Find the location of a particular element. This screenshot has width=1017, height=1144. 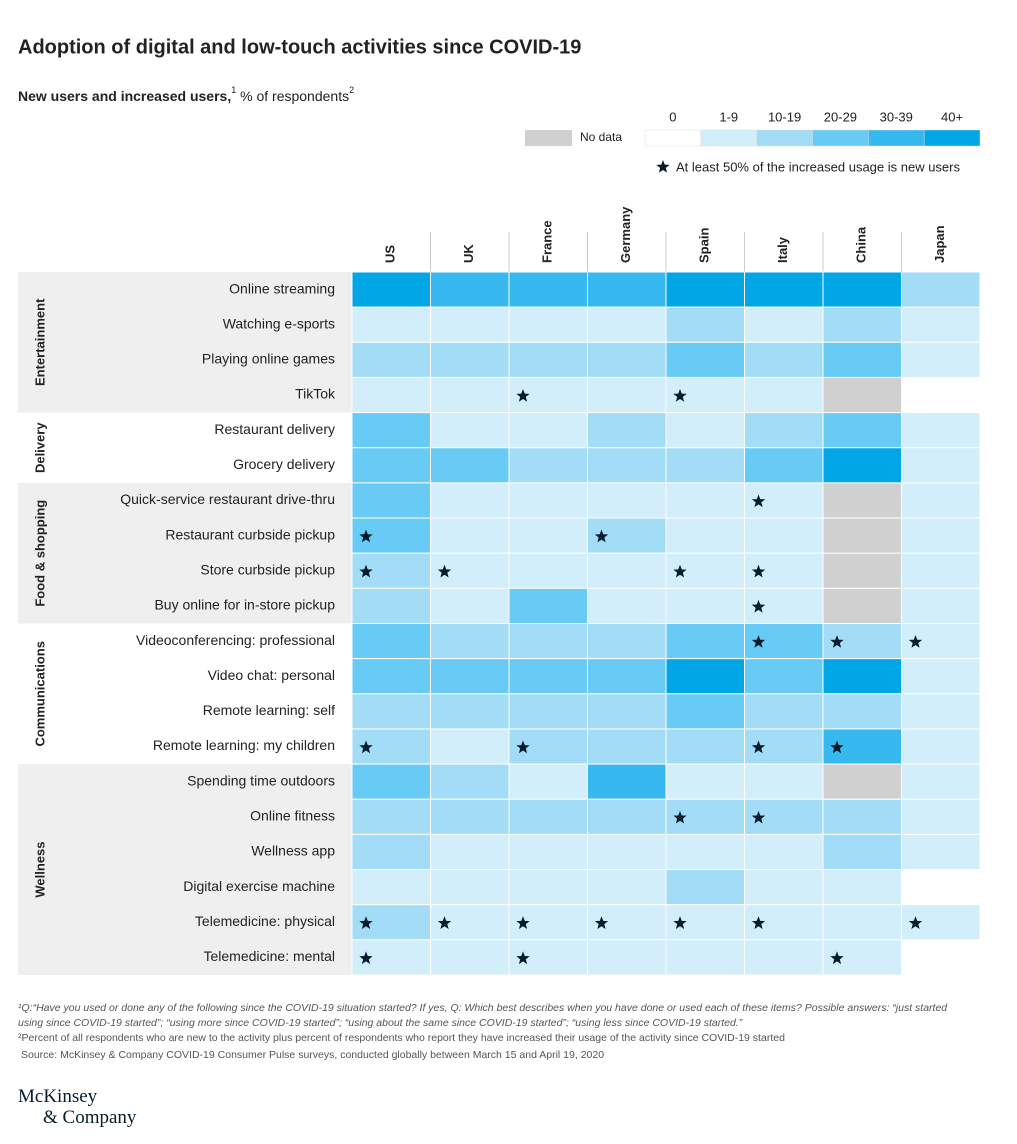

subtitle-unit: % of respondents is located at coordinates (292, 96).